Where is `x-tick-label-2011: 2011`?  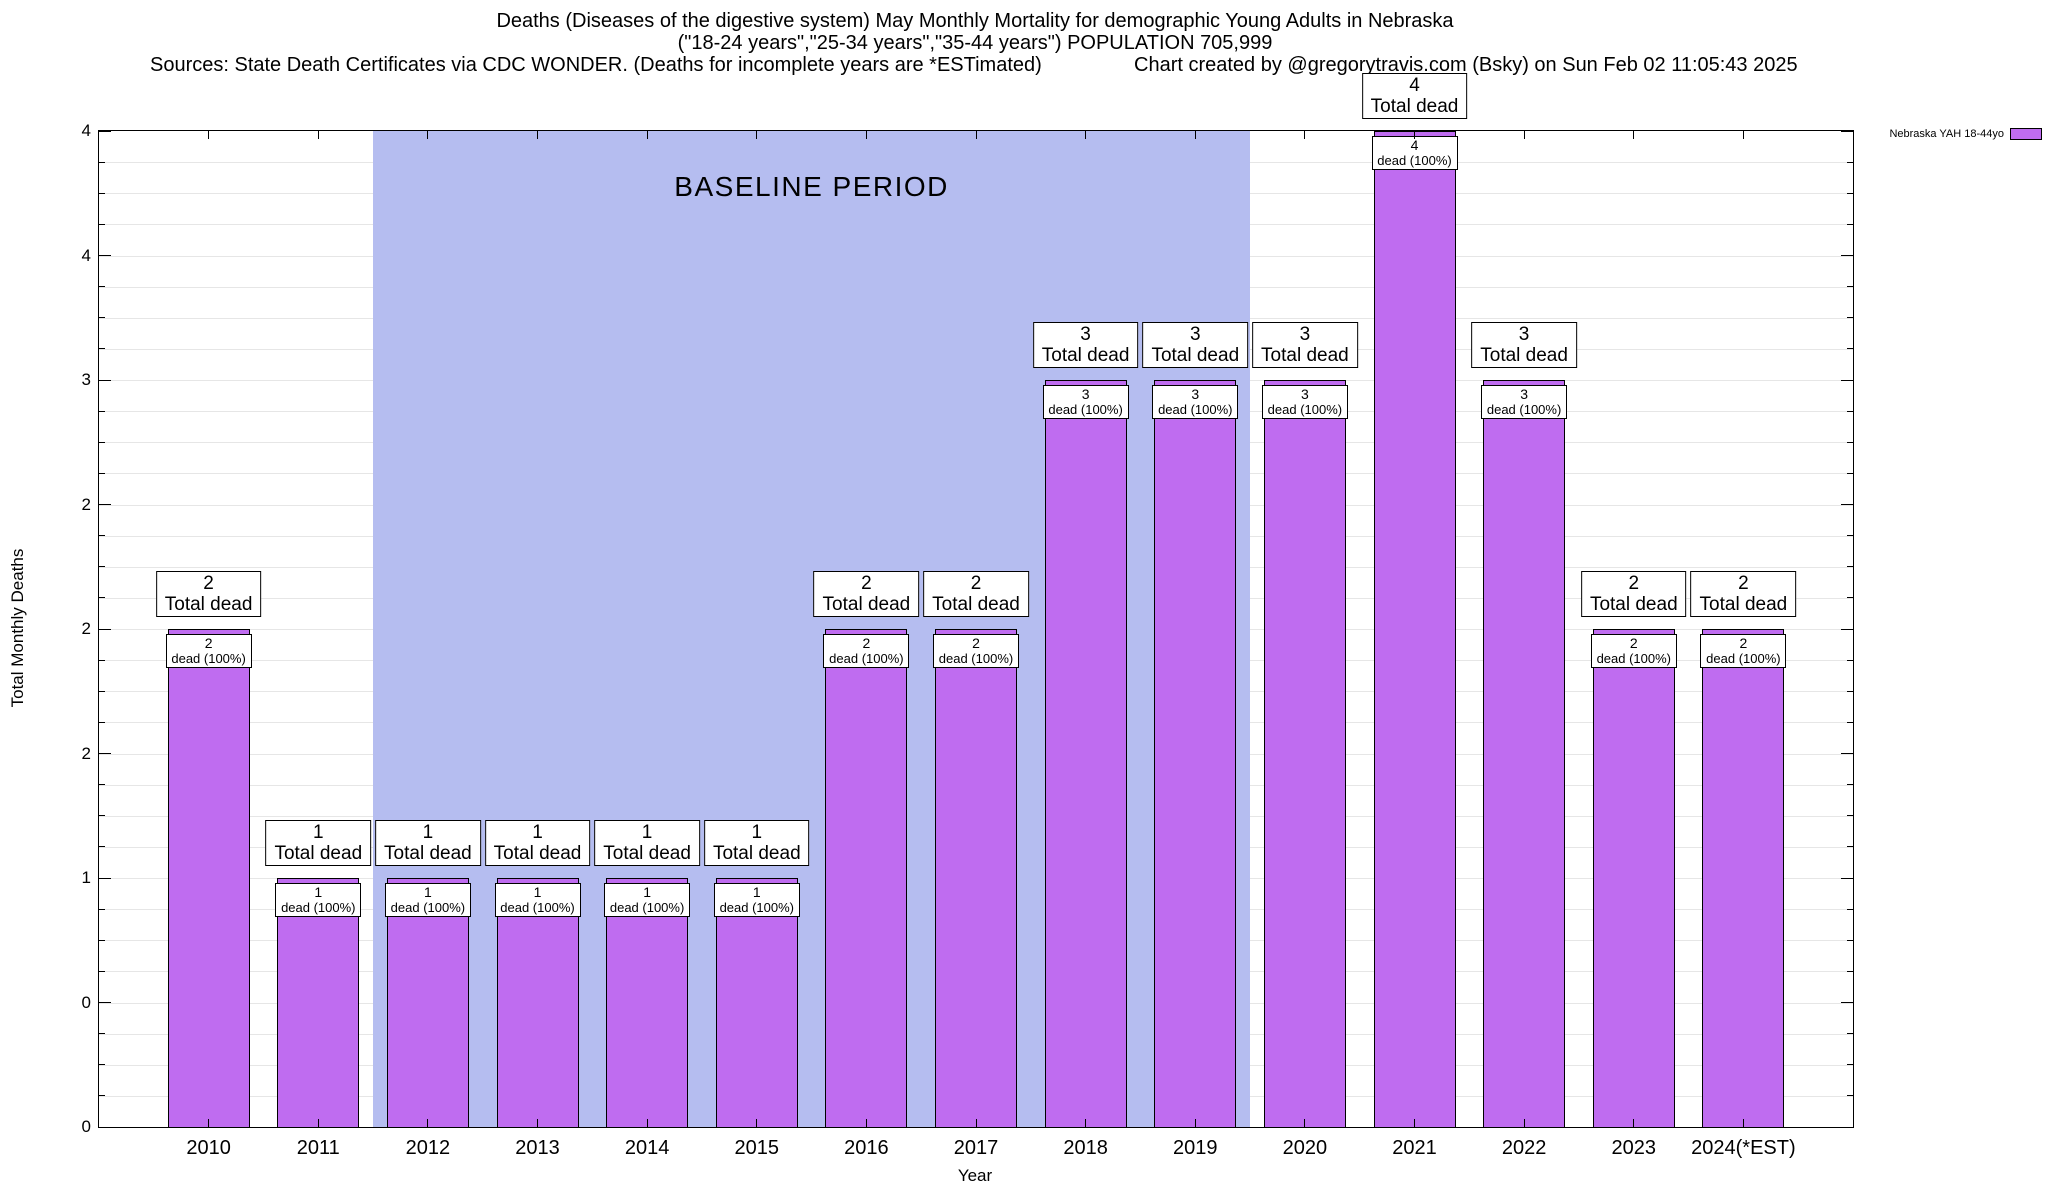 x-tick-label-2011: 2011 is located at coordinates (318, 1148).